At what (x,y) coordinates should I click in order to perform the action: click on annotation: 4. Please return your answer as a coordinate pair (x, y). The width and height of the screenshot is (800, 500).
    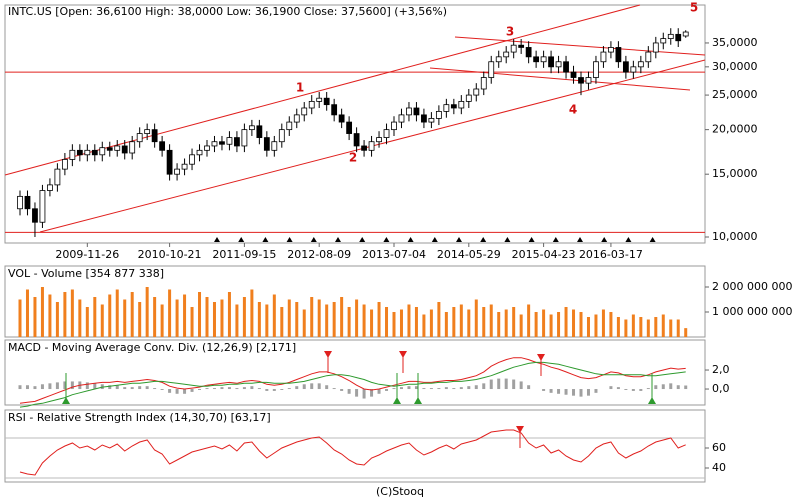
    Looking at the image, I should click on (573, 110).